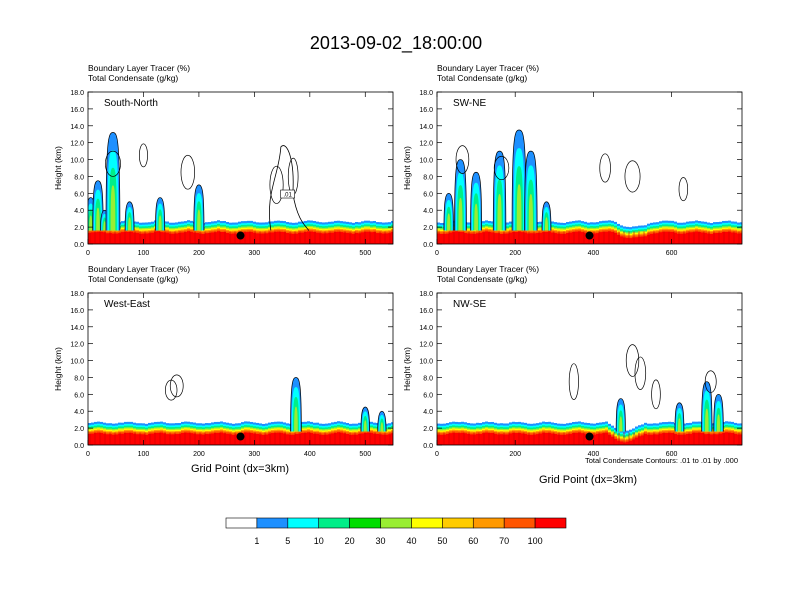  I want to click on colorbar-label: 50, so click(442, 541).